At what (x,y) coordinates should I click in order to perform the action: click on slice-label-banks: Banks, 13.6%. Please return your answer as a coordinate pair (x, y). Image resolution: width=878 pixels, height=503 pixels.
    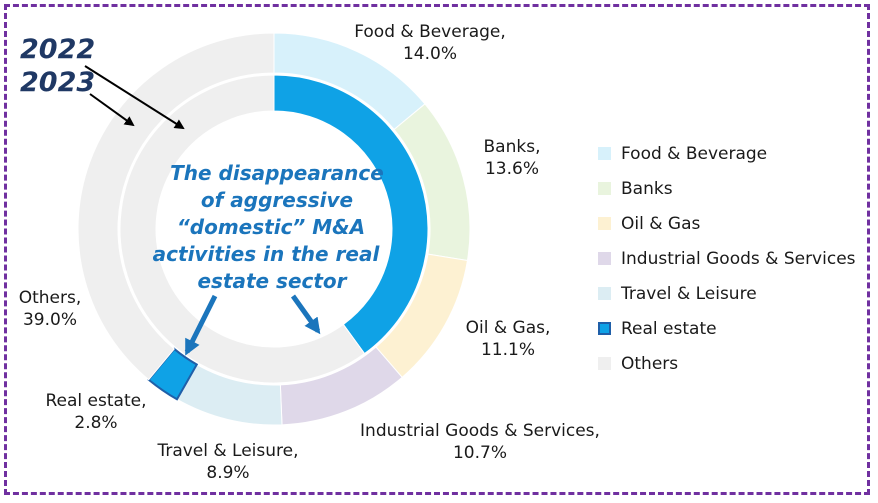
    Looking at the image, I should click on (512, 158).